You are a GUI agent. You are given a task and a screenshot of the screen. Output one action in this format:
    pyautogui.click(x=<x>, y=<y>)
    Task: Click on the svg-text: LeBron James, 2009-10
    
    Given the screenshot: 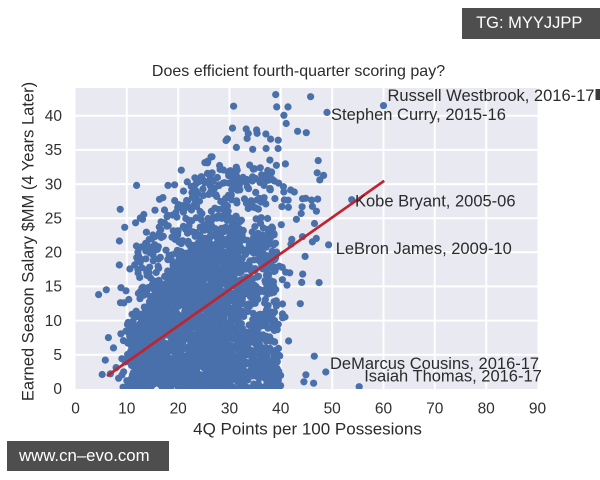 What is the action you would take?
    pyautogui.click(x=424, y=249)
    